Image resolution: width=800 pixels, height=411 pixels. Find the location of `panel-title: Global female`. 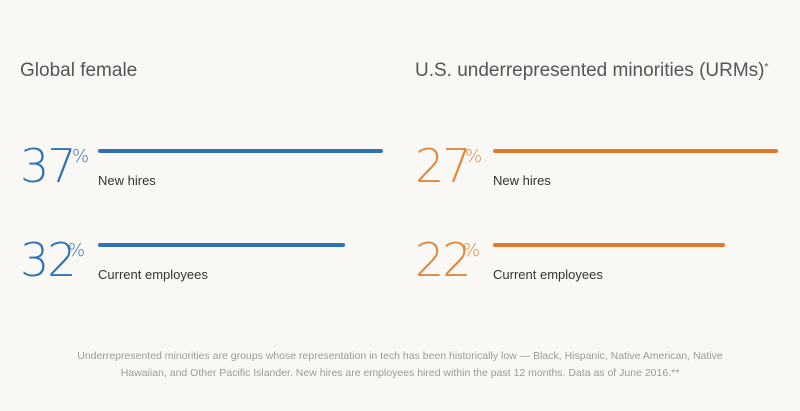

panel-title: Global female is located at coordinates (78, 71).